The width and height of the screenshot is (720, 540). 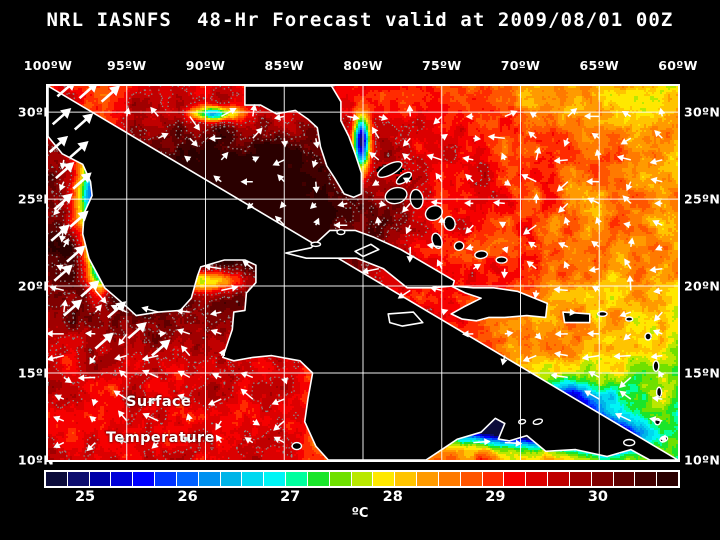 What do you see at coordinates (702, 286) in the screenshot?
I see `lat-tick-right-2: 20ºN` at bounding box center [702, 286].